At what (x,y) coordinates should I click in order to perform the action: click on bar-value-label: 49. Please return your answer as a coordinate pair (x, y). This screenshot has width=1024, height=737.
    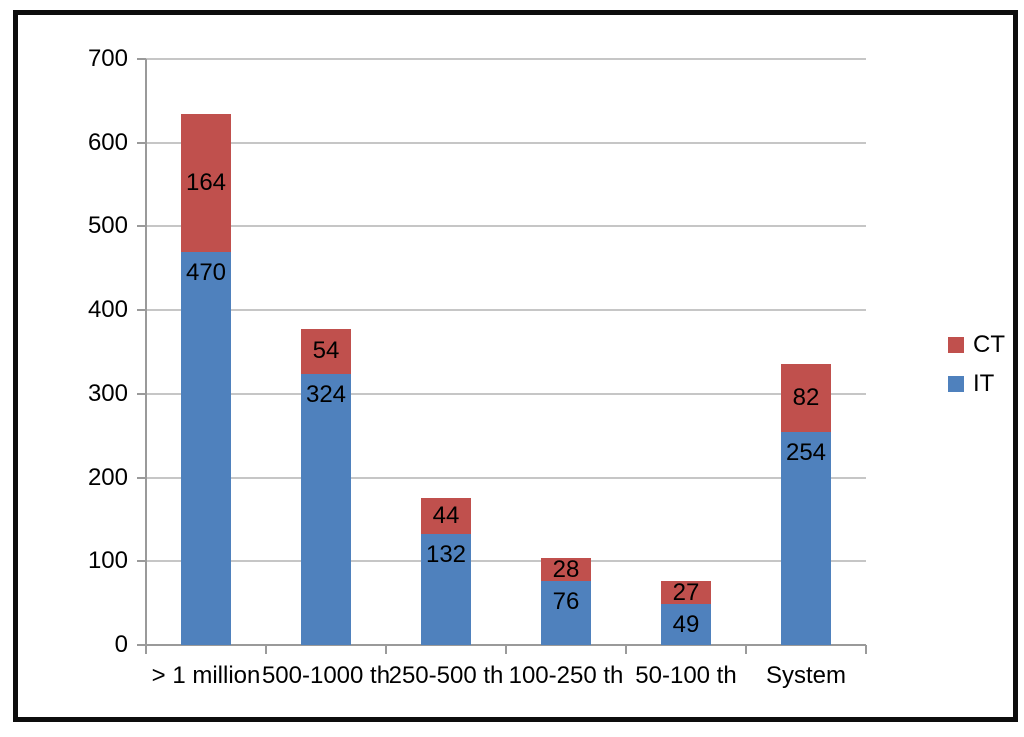
    Looking at the image, I should click on (686, 624).